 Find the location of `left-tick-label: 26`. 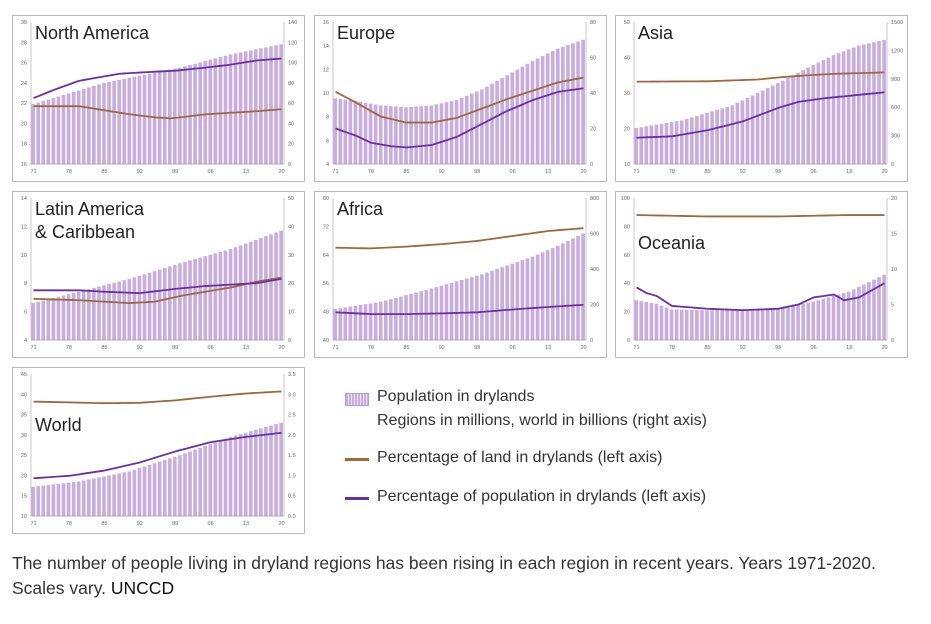

left-tick-label: 26 is located at coordinates (24, 64).